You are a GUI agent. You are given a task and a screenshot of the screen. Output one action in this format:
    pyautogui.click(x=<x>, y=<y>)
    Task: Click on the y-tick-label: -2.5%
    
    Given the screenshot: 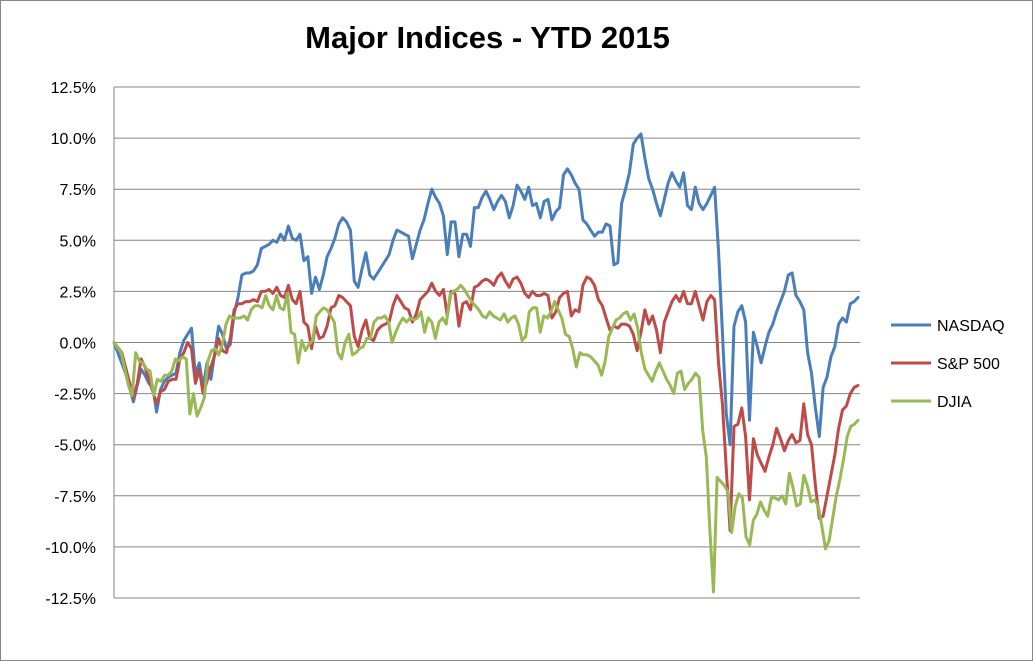 What is the action you would take?
    pyautogui.click(x=75, y=395)
    